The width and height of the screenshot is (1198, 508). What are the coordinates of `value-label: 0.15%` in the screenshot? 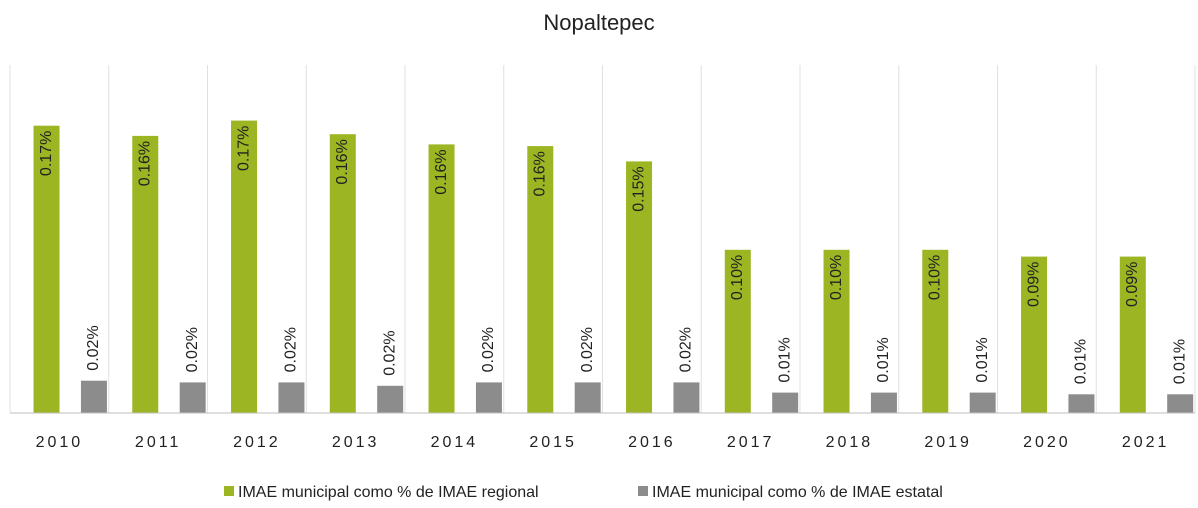 It's located at (638, 188).